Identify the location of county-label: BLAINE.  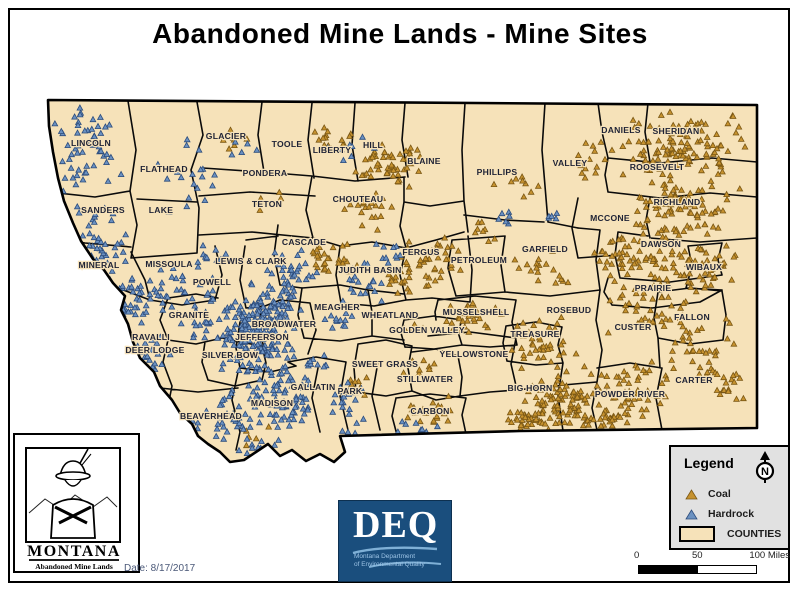
(424, 161).